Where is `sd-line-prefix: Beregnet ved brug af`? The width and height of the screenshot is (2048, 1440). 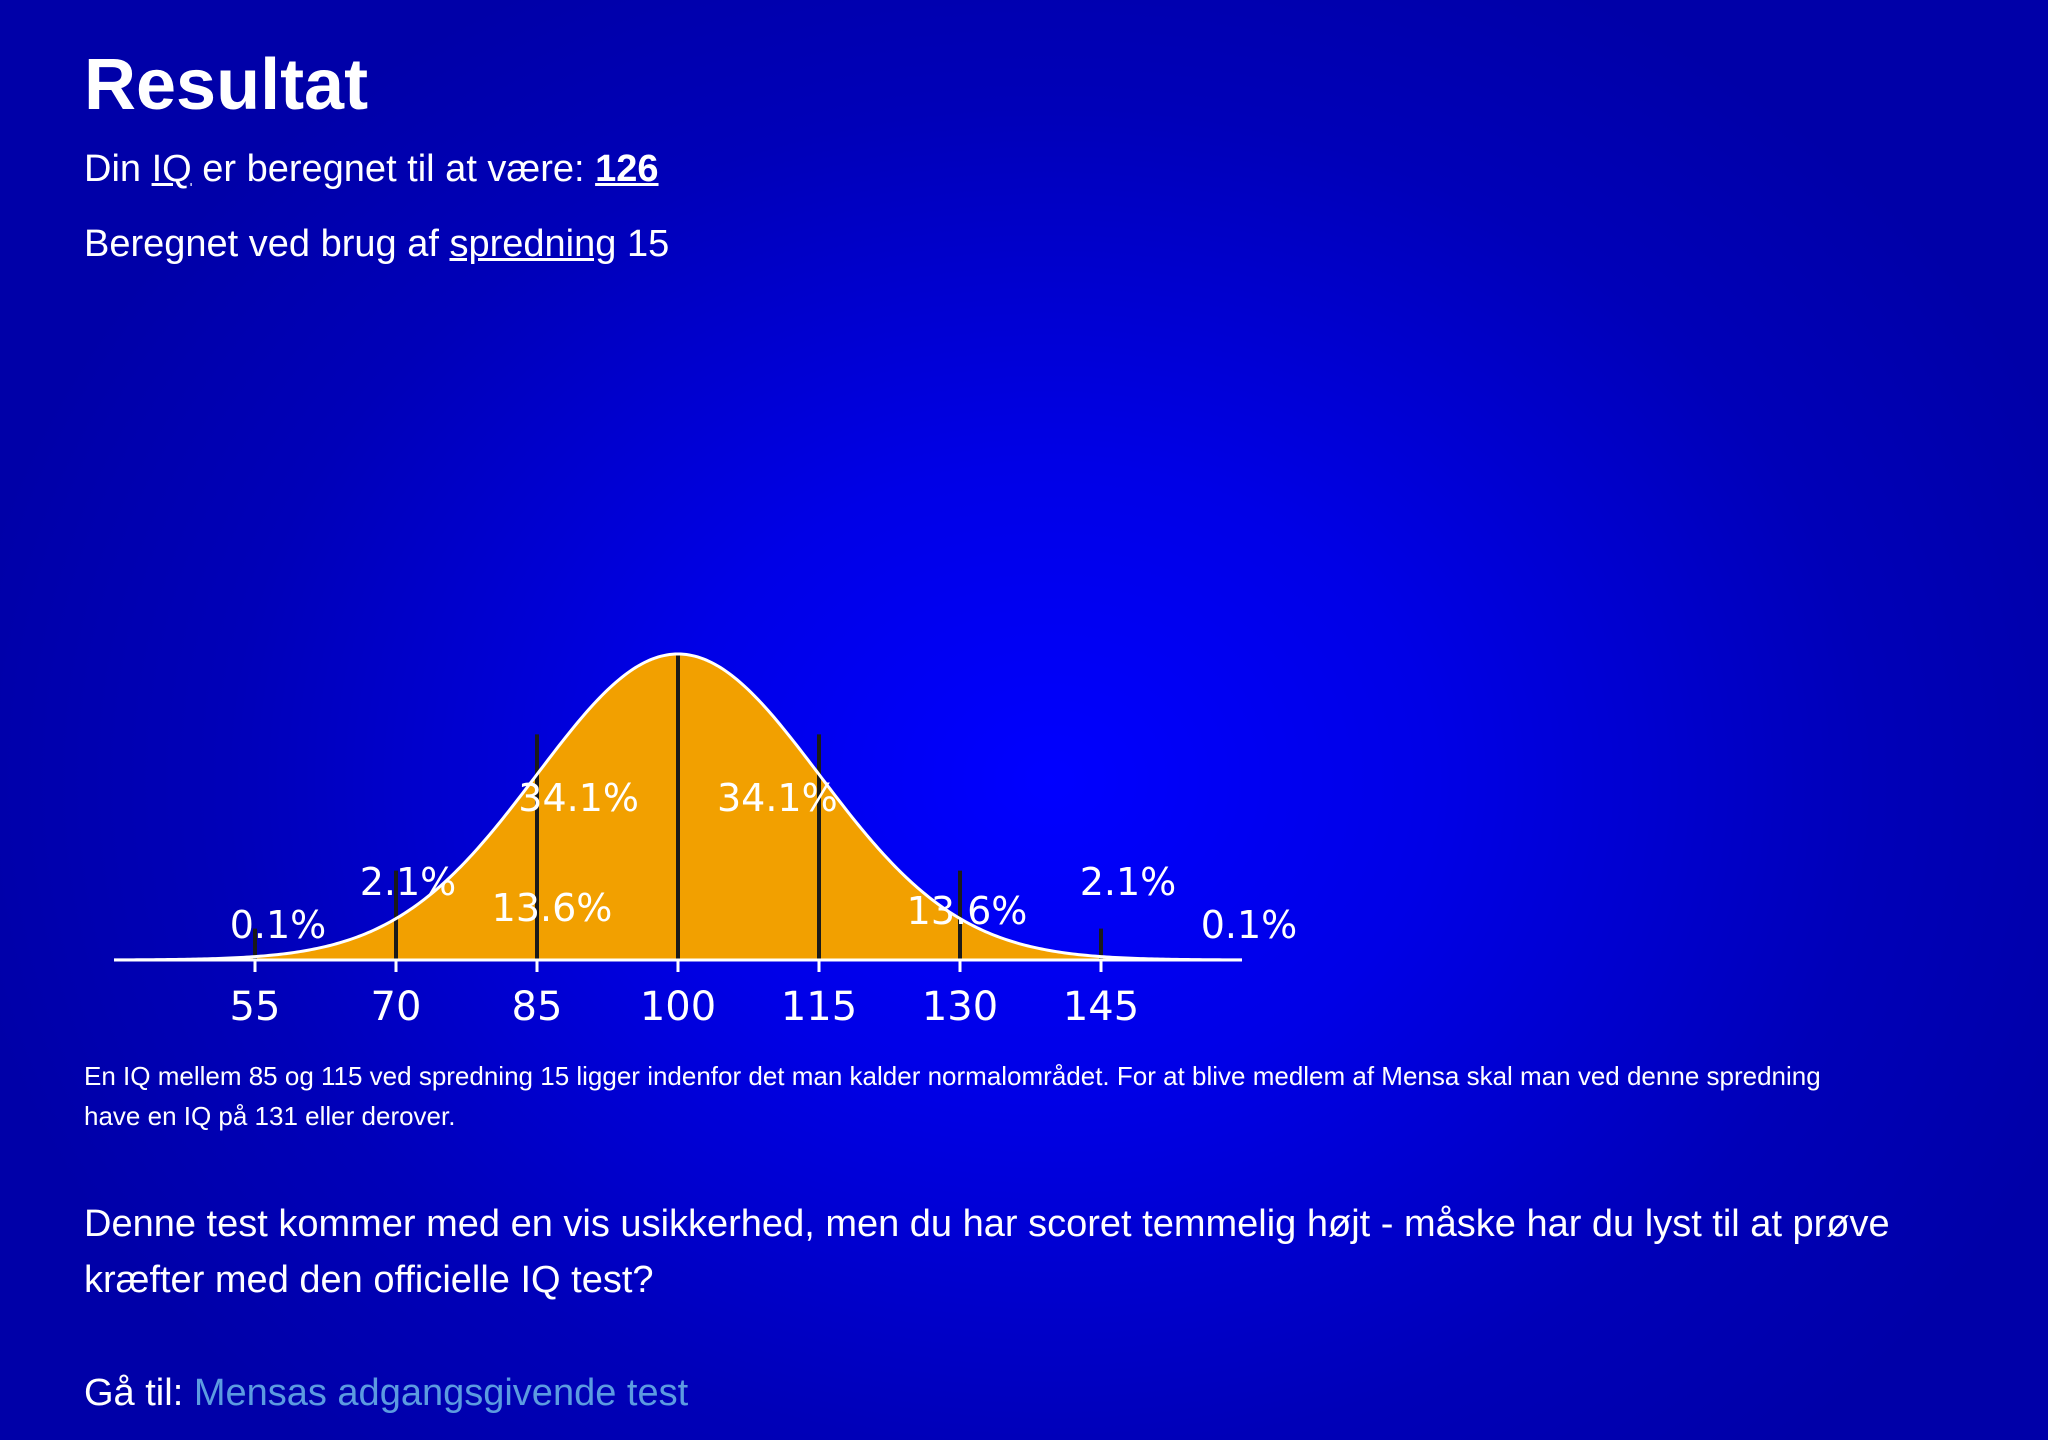
sd-line-prefix: Beregnet ved brug af is located at coordinates (267, 244).